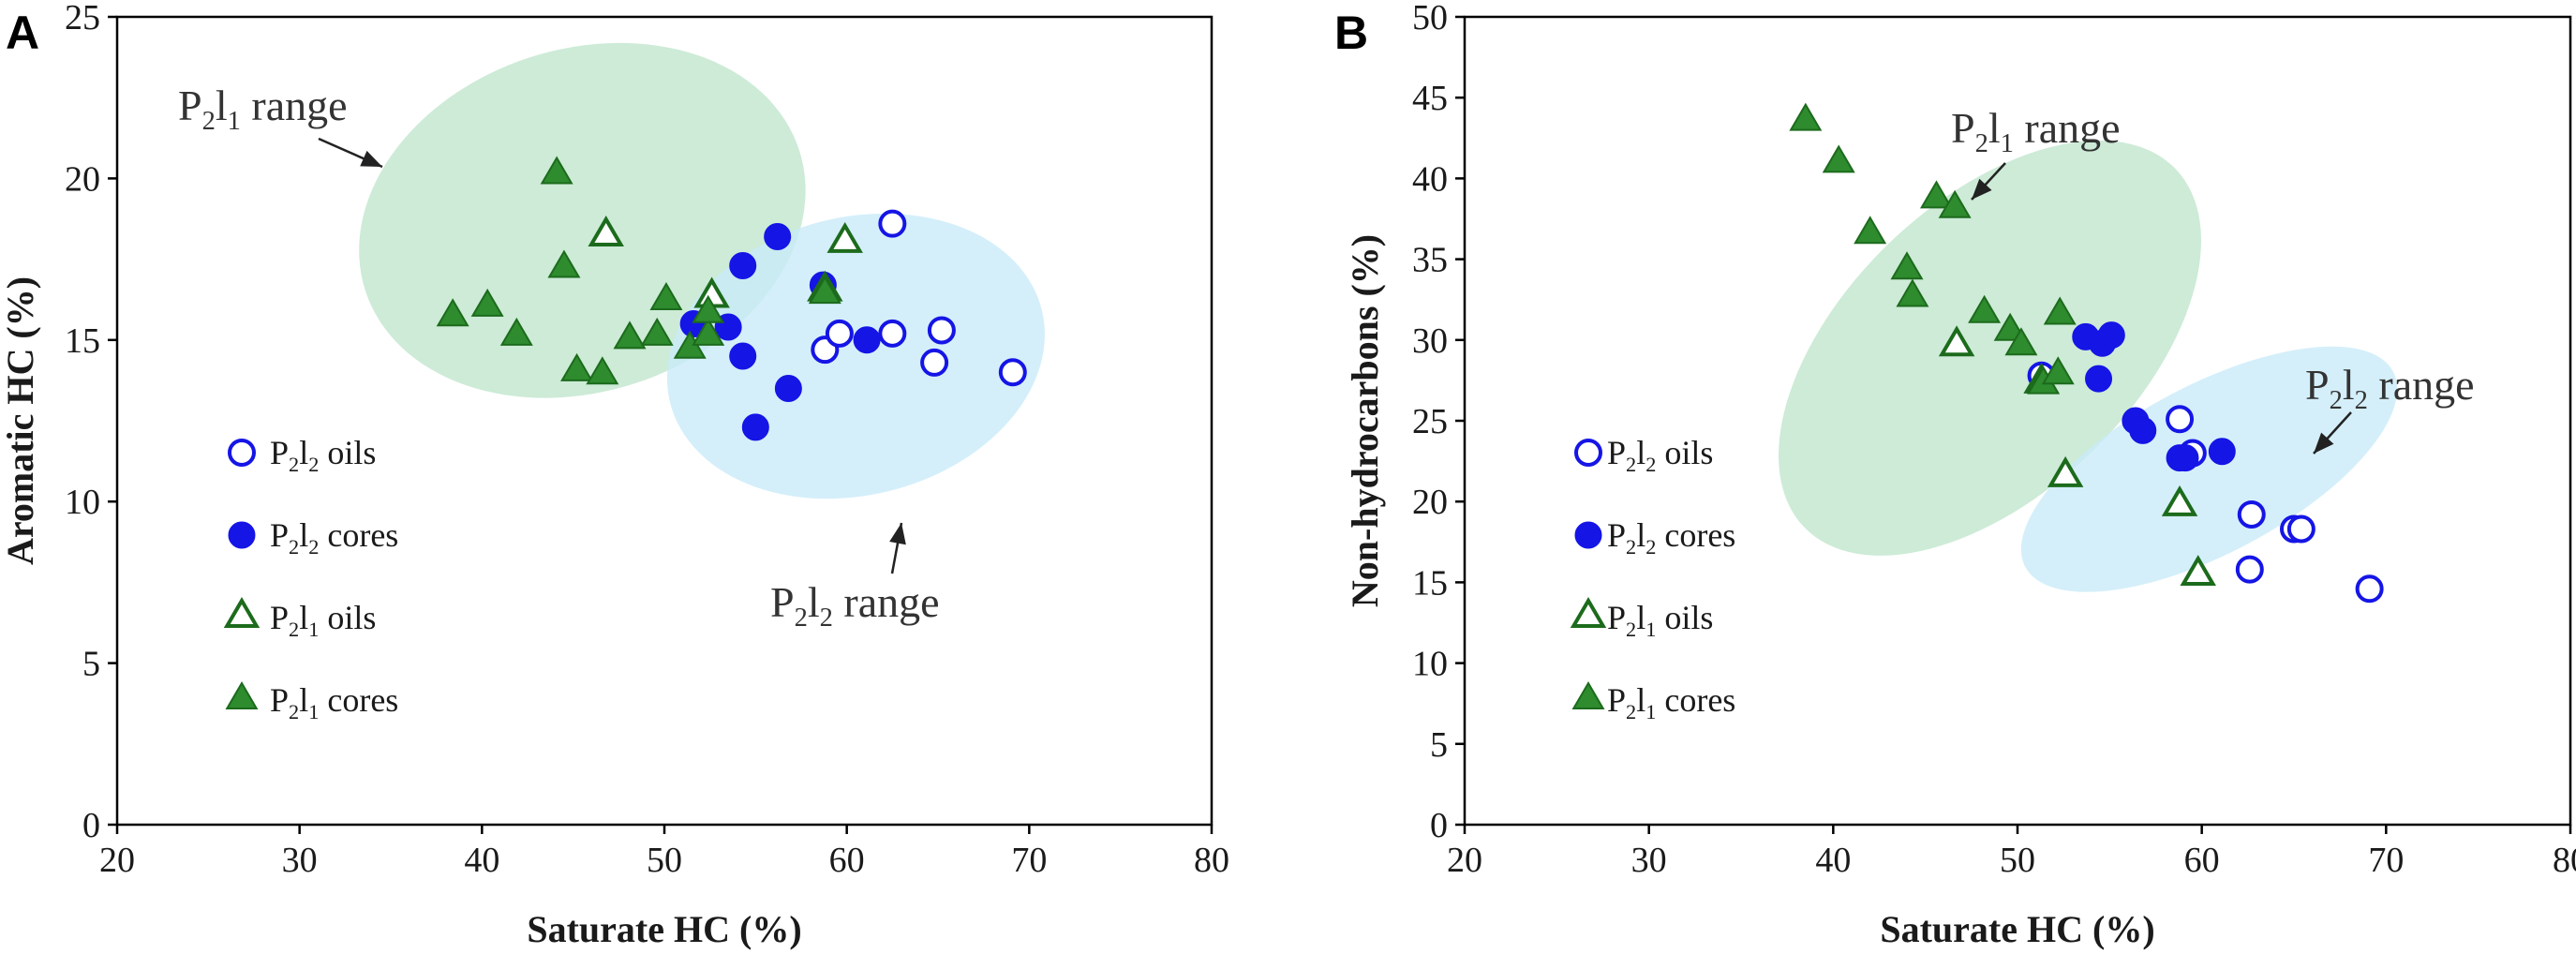 The width and height of the screenshot is (2576, 954). What do you see at coordinates (1430, 179) in the screenshot?
I see `y-tick-label: 40` at bounding box center [1430, 179].